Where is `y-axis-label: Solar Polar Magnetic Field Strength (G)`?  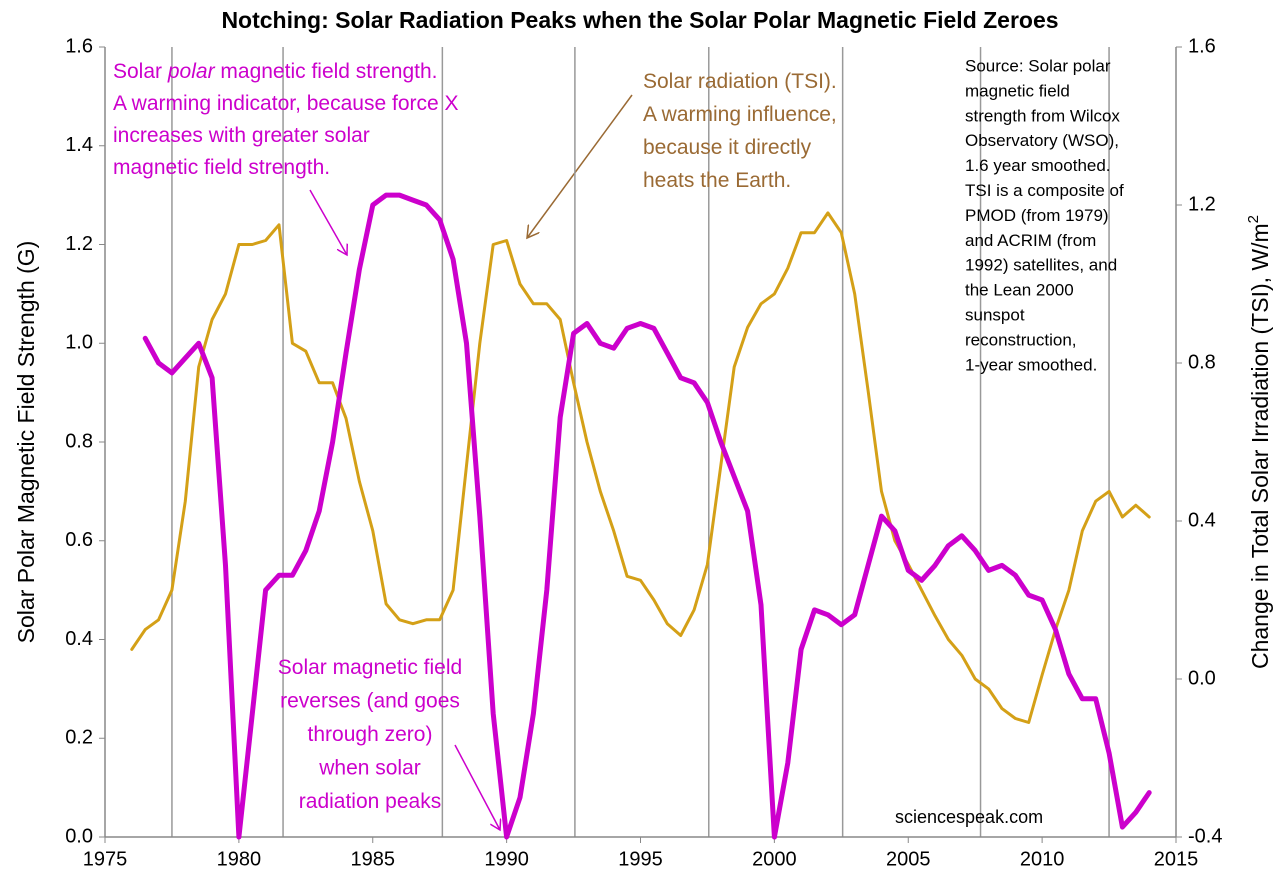
y-axis-label: Solar Polar Magnetic Field Strength (G) is located at coordinates (26, 442).